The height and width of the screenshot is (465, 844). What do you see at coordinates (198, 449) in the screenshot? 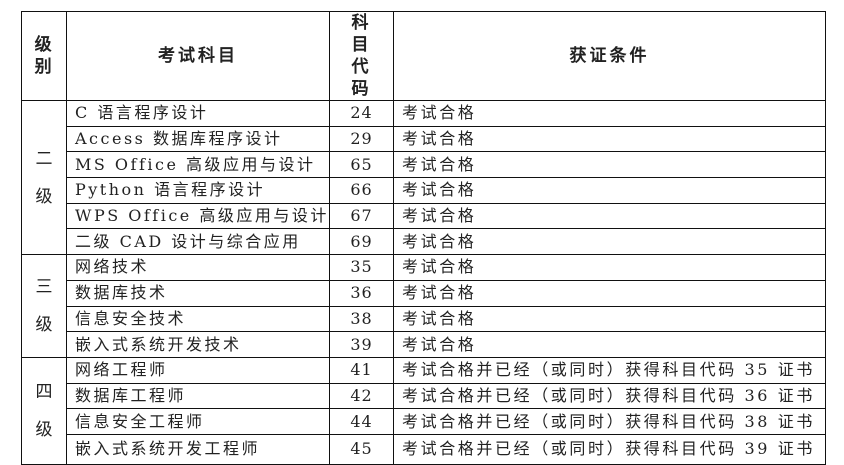
I see `subject-cell: 嵌入式系统开发工程师` at bounding box center [198, 449].